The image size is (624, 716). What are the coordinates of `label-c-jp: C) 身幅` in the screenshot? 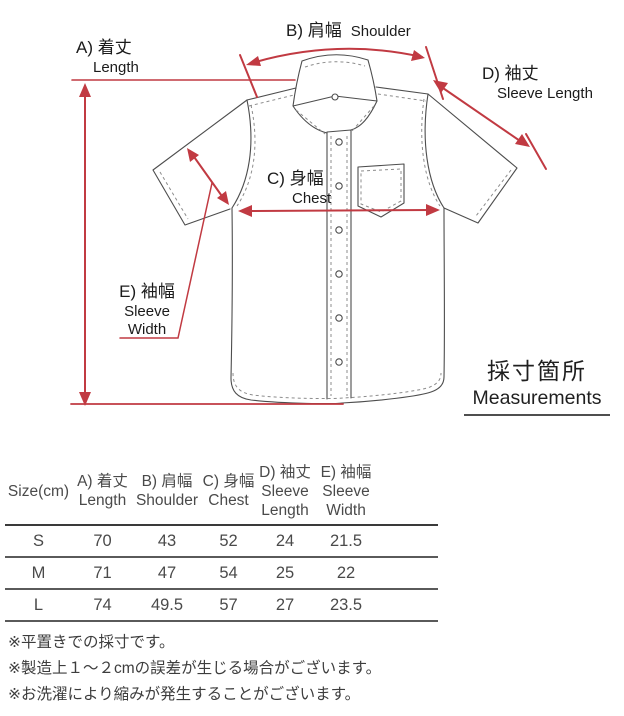 It's located at (295, 178).